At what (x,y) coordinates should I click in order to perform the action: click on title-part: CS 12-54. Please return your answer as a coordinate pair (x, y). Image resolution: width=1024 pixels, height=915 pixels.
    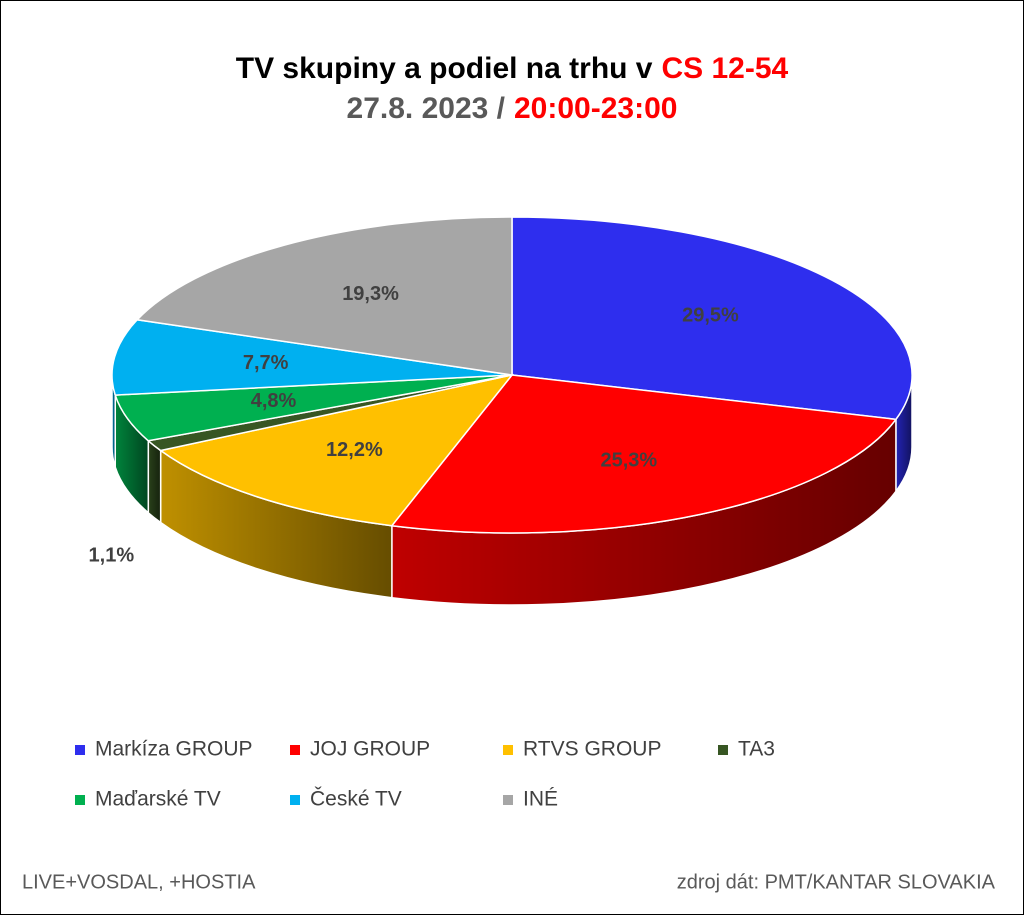
    Looking at the image, I should click on (724, 68).